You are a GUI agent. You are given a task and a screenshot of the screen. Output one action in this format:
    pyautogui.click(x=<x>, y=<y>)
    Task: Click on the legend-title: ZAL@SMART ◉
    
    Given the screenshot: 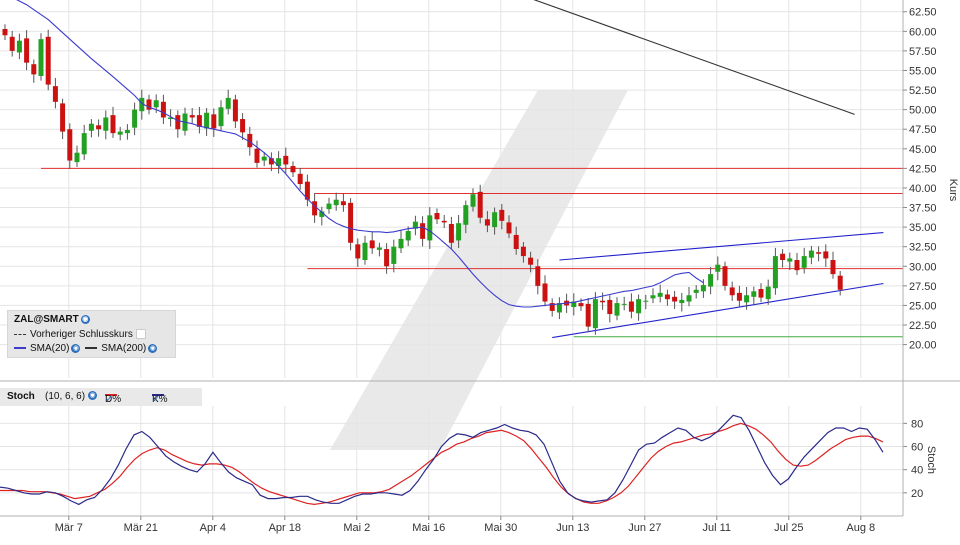 What is the action you would take?
    pyautogui.click(x=52, y=319)
    